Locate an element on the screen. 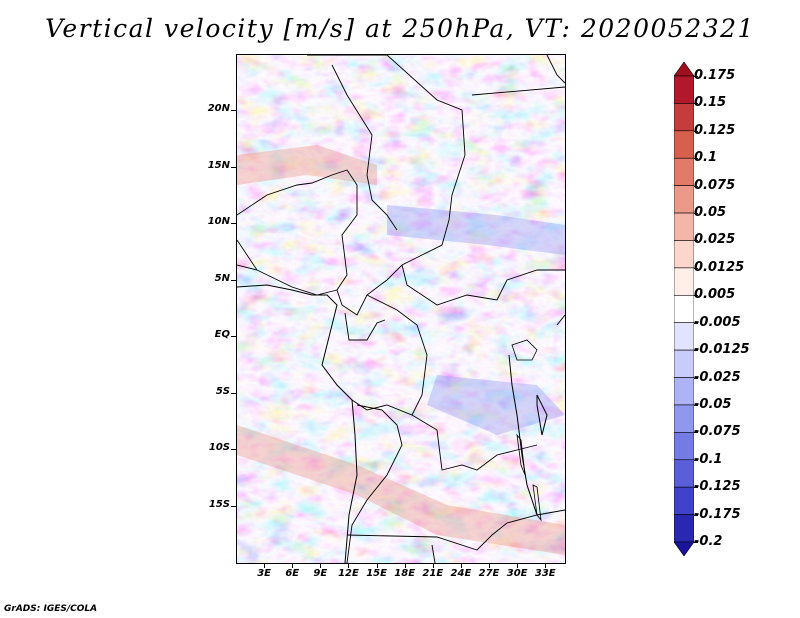  colorbar-level-label: 0.05 is located at coordinates (710, 213).